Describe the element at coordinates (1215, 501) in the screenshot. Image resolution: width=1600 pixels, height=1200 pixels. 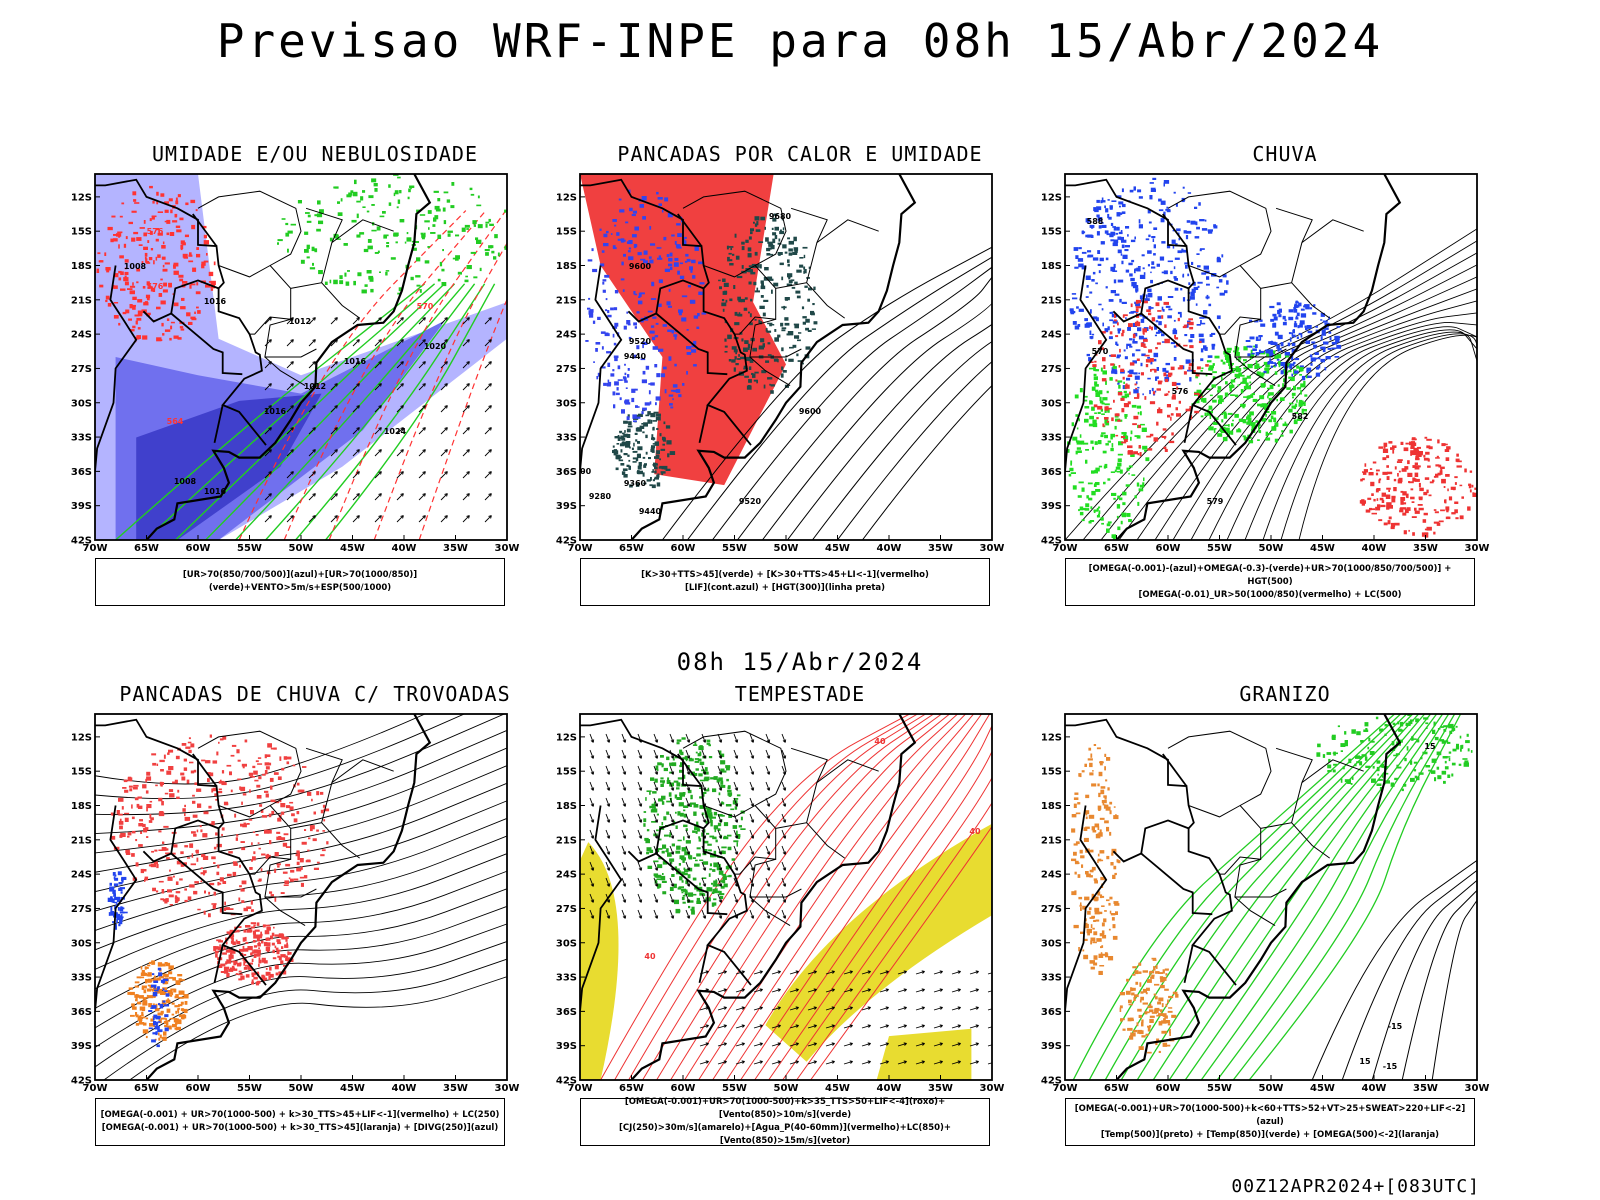
I see `contour-label: 579` at that location.